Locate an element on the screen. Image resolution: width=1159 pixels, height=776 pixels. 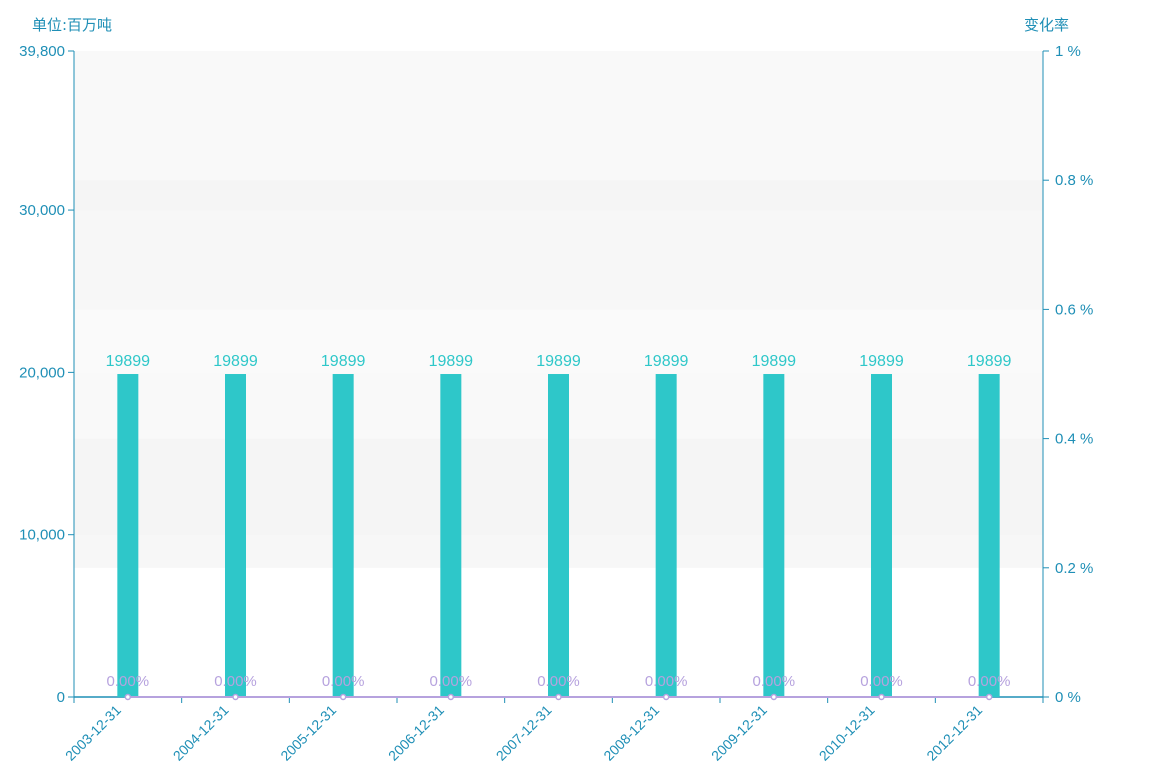
left-y-tick-label: 0 is located at coordinates (61, 697).